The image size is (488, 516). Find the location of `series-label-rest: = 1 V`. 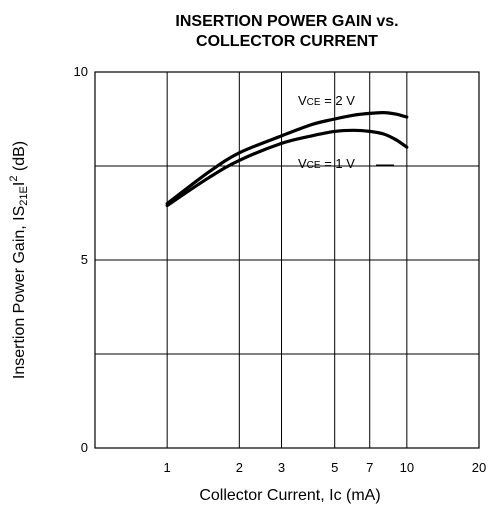

series-label-rest: = 1 V is located at coordinates (338, 163).